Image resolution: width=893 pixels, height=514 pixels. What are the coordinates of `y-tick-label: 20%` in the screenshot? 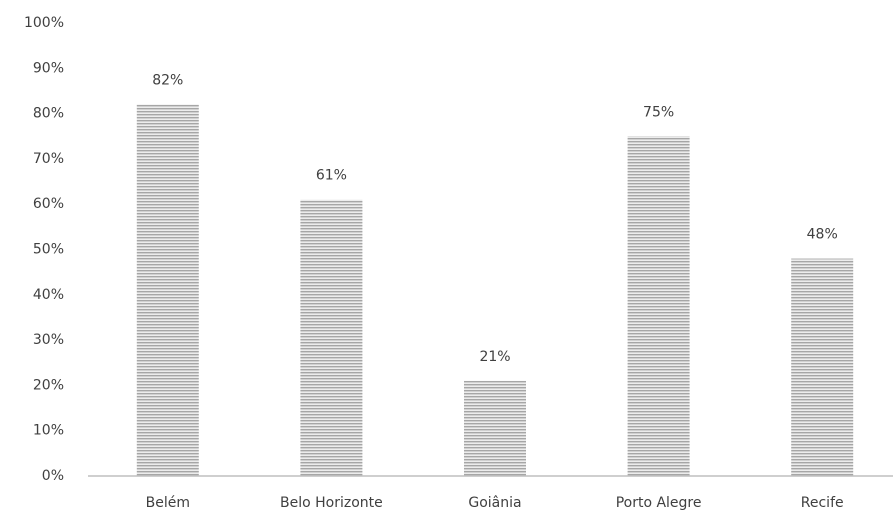 It's located at (48, 385).